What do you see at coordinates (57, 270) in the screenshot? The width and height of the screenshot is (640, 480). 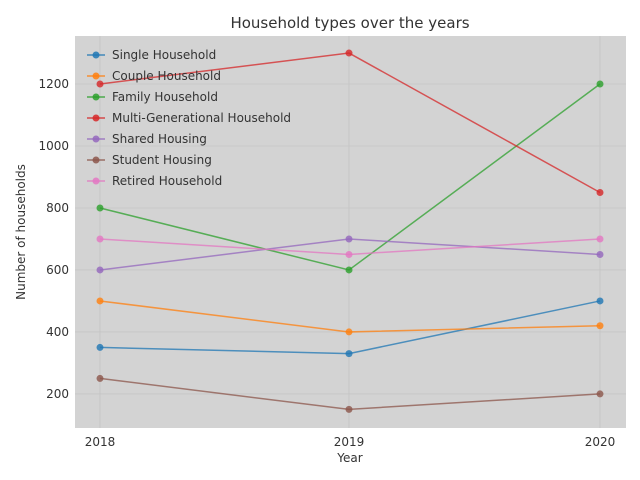 I see `y-tick-label: 600` at bounding box center [57, 270].